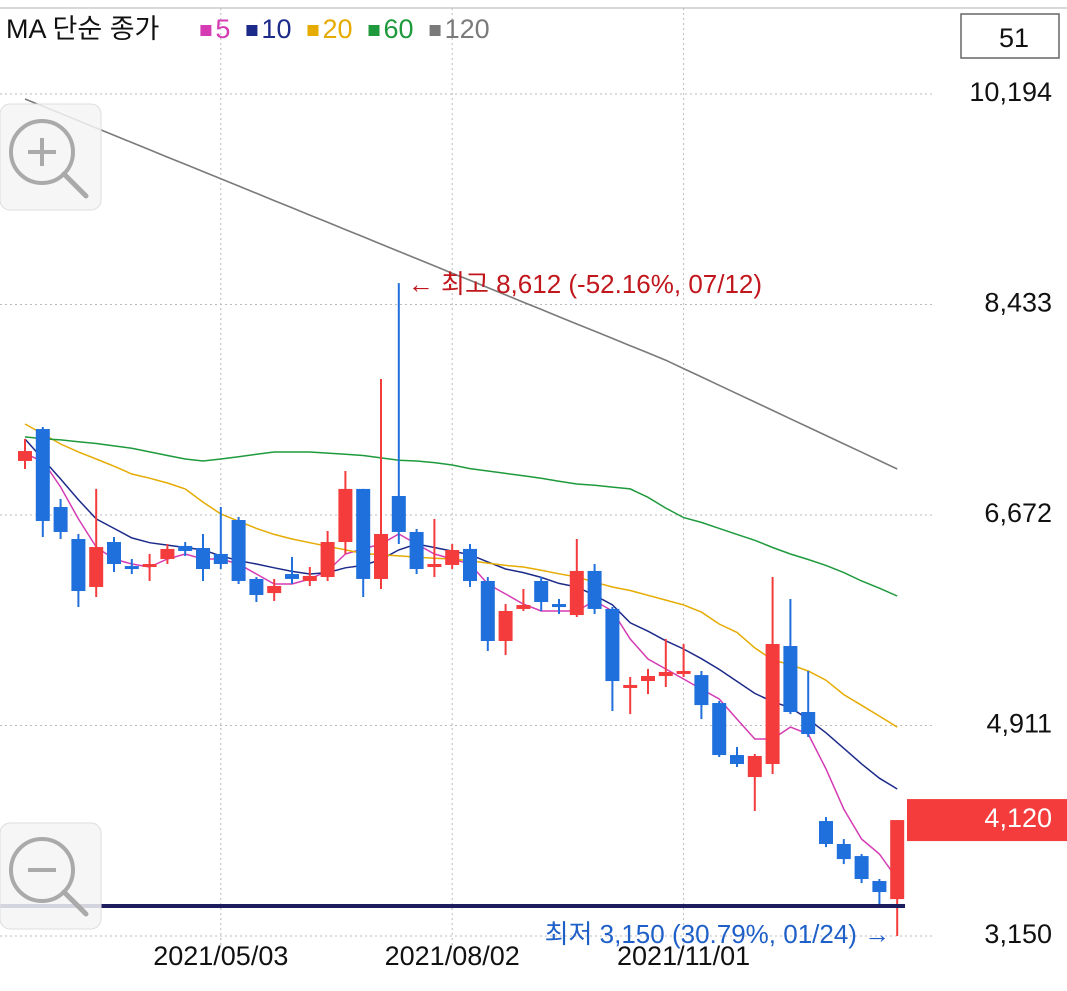 This screenshot has height=991, width=1067. I want to click on low-annotation: 최저 3,150 (30.79%, 01/24) →, so click(718, 934).